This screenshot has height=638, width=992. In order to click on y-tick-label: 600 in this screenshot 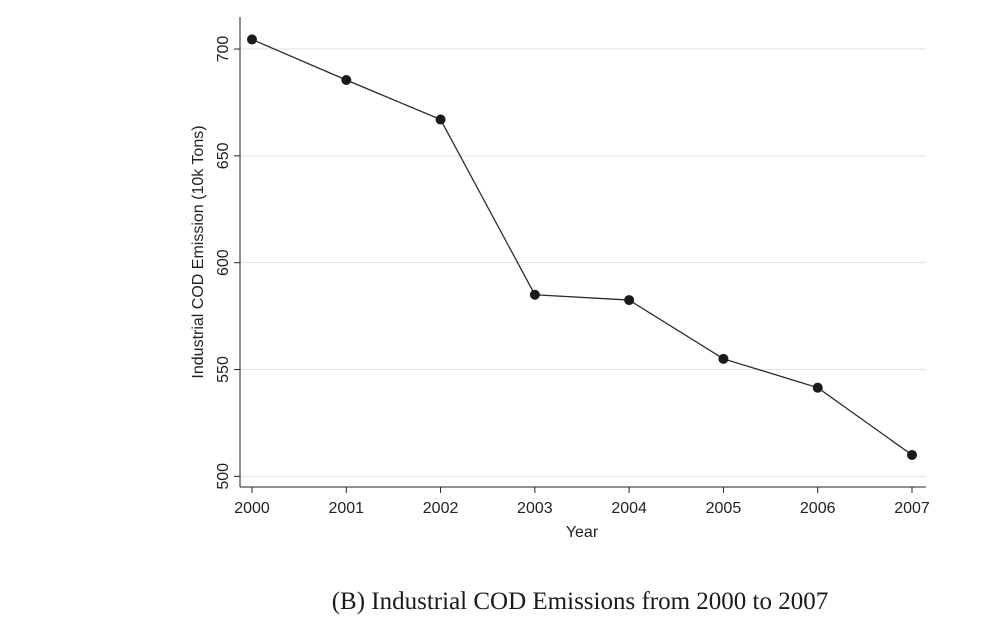, I will do `click(223, 262)`.